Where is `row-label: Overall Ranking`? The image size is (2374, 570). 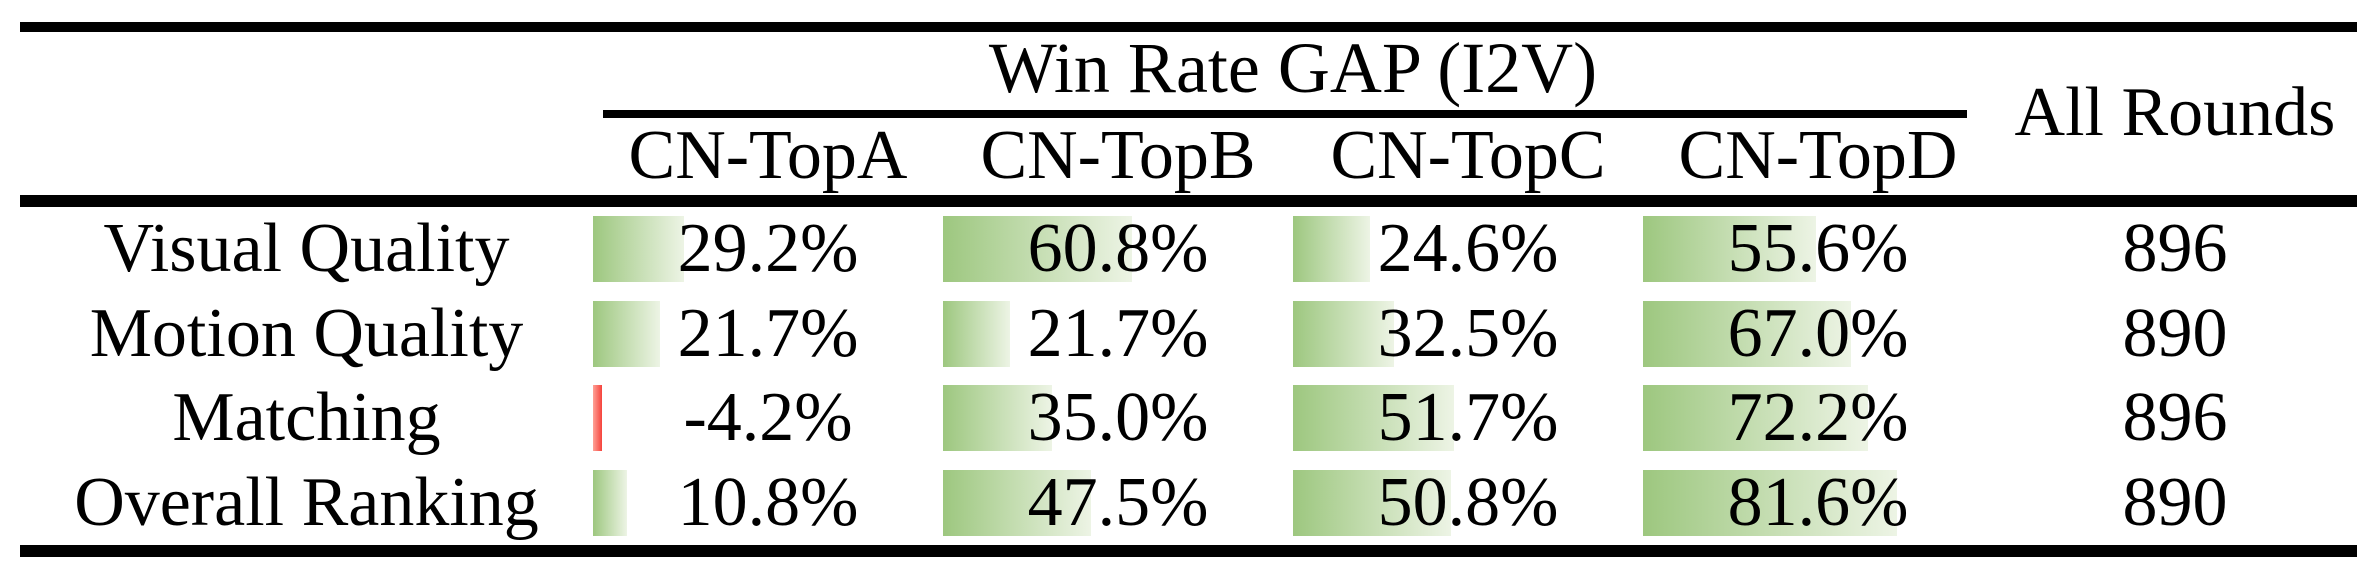
row-label: Overall Ranking is located at coordinates (306, 502).